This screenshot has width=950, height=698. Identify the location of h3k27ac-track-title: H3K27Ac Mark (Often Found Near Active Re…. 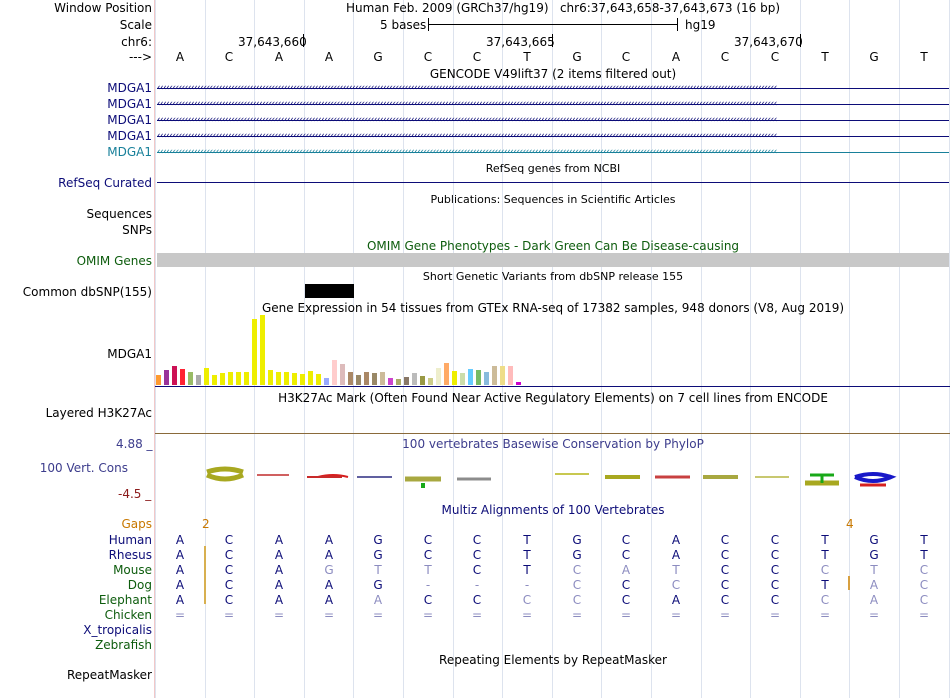
(553, 398).